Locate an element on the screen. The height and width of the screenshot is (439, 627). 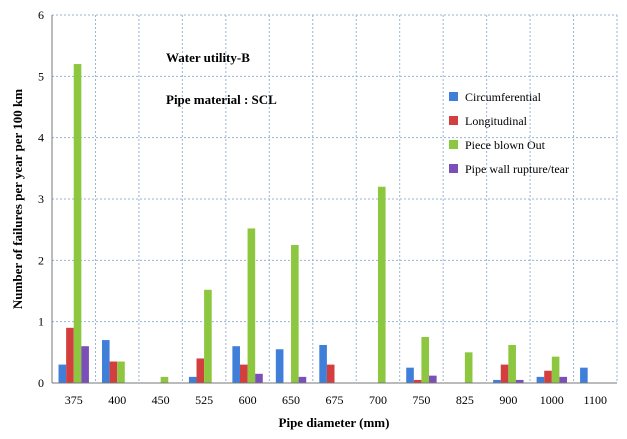
x-axis-label: Pipe diameter (mm) is located at coordinates (334, 422).